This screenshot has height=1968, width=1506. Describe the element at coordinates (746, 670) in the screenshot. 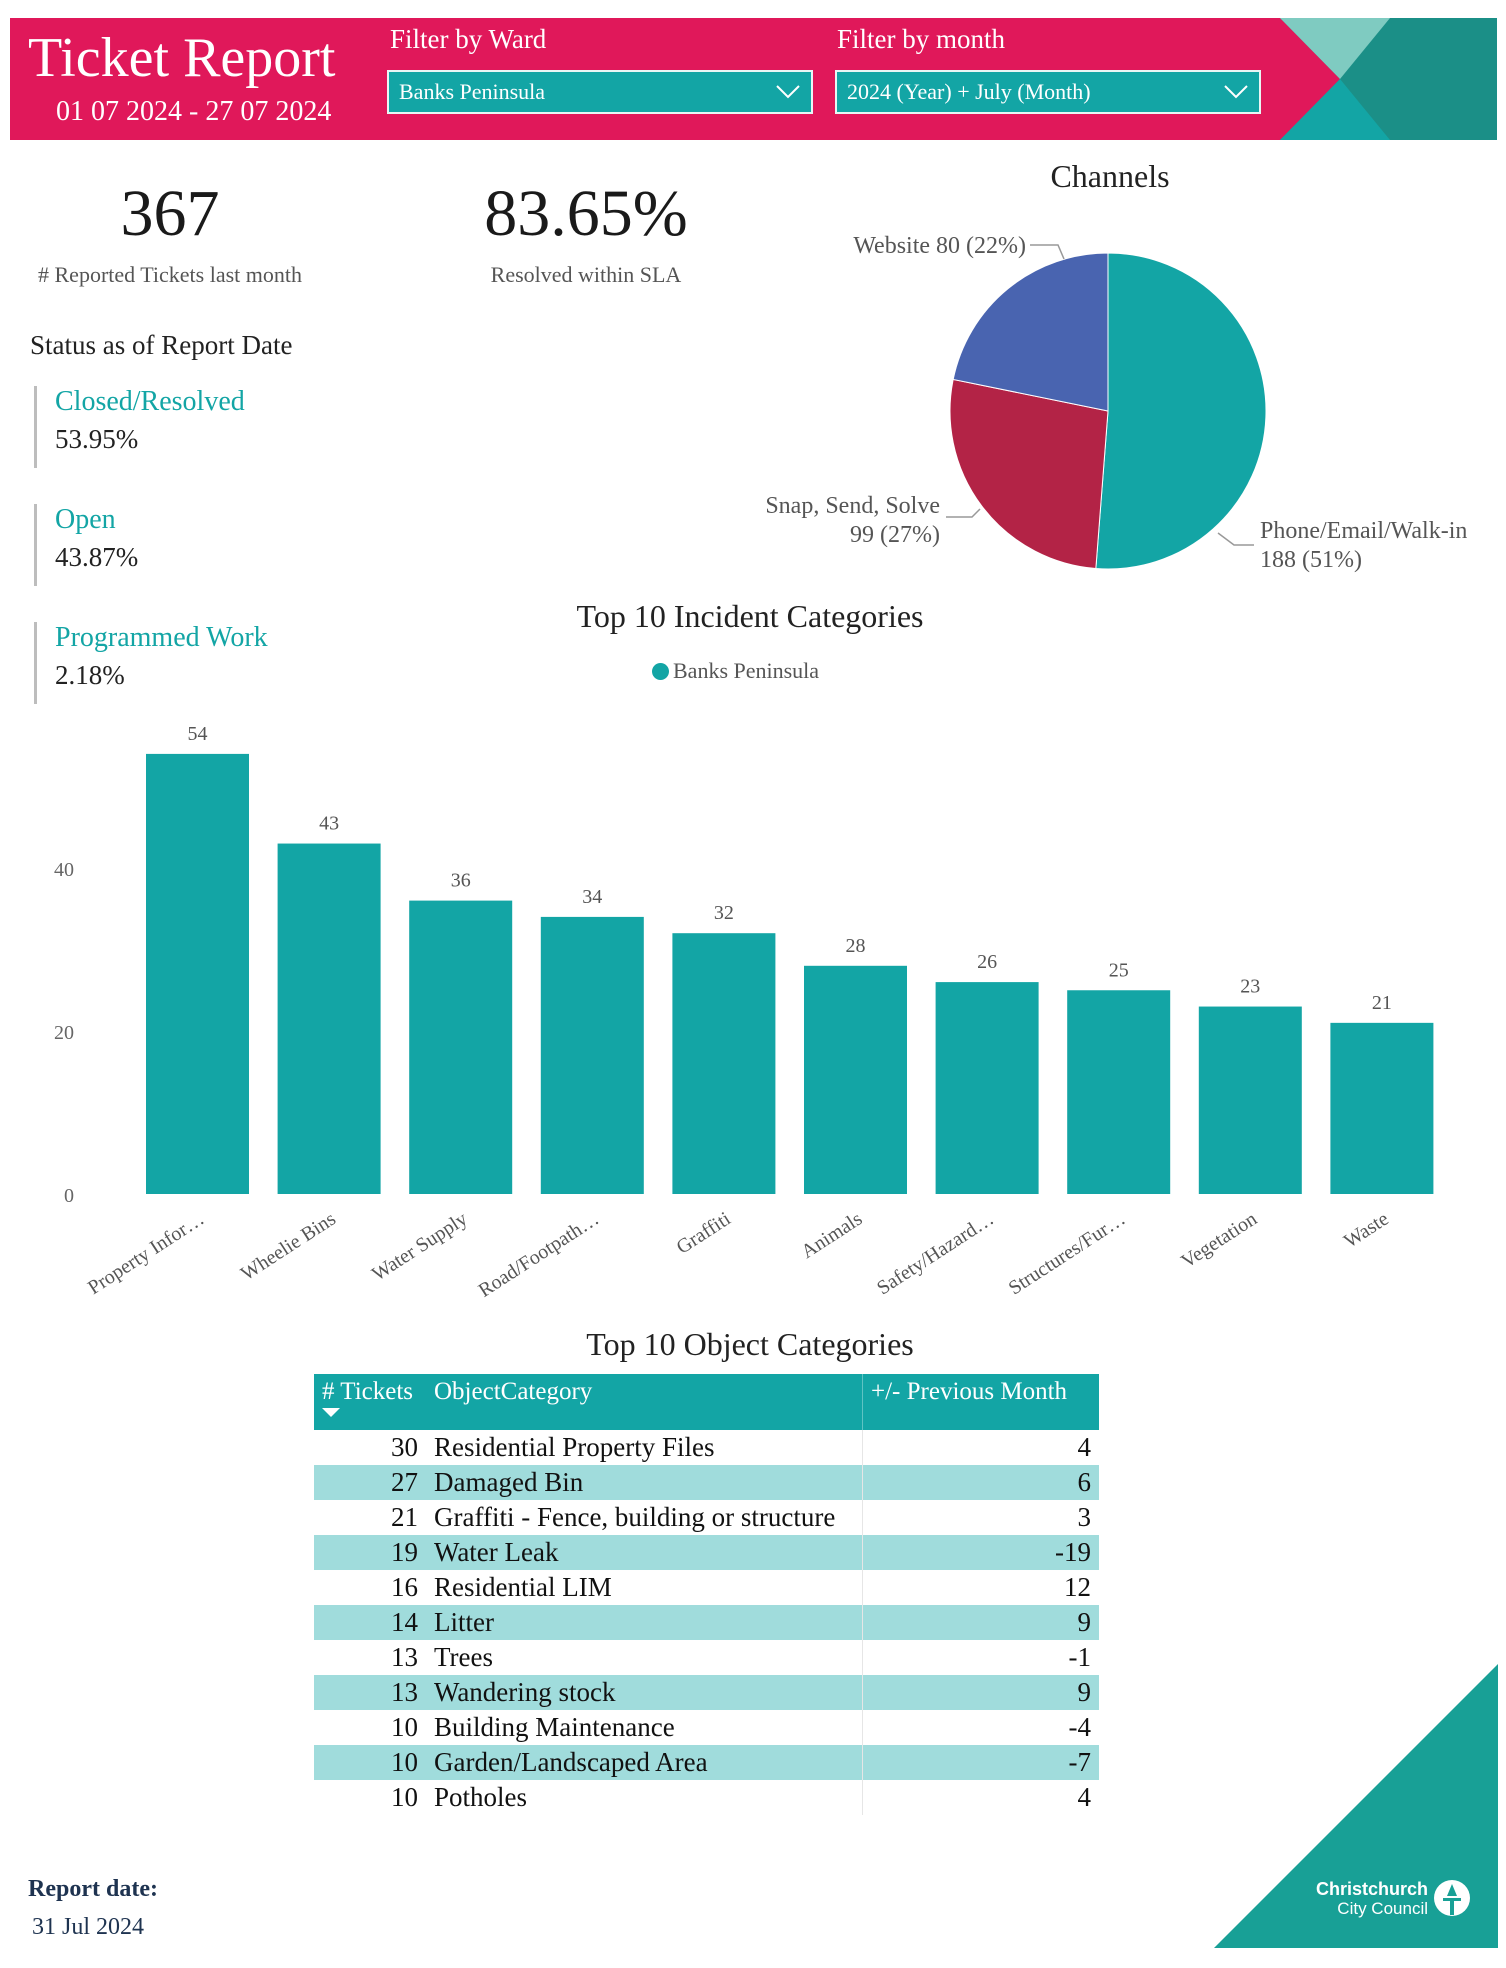

I see `legend-label: Banks Peninsula` at that location.